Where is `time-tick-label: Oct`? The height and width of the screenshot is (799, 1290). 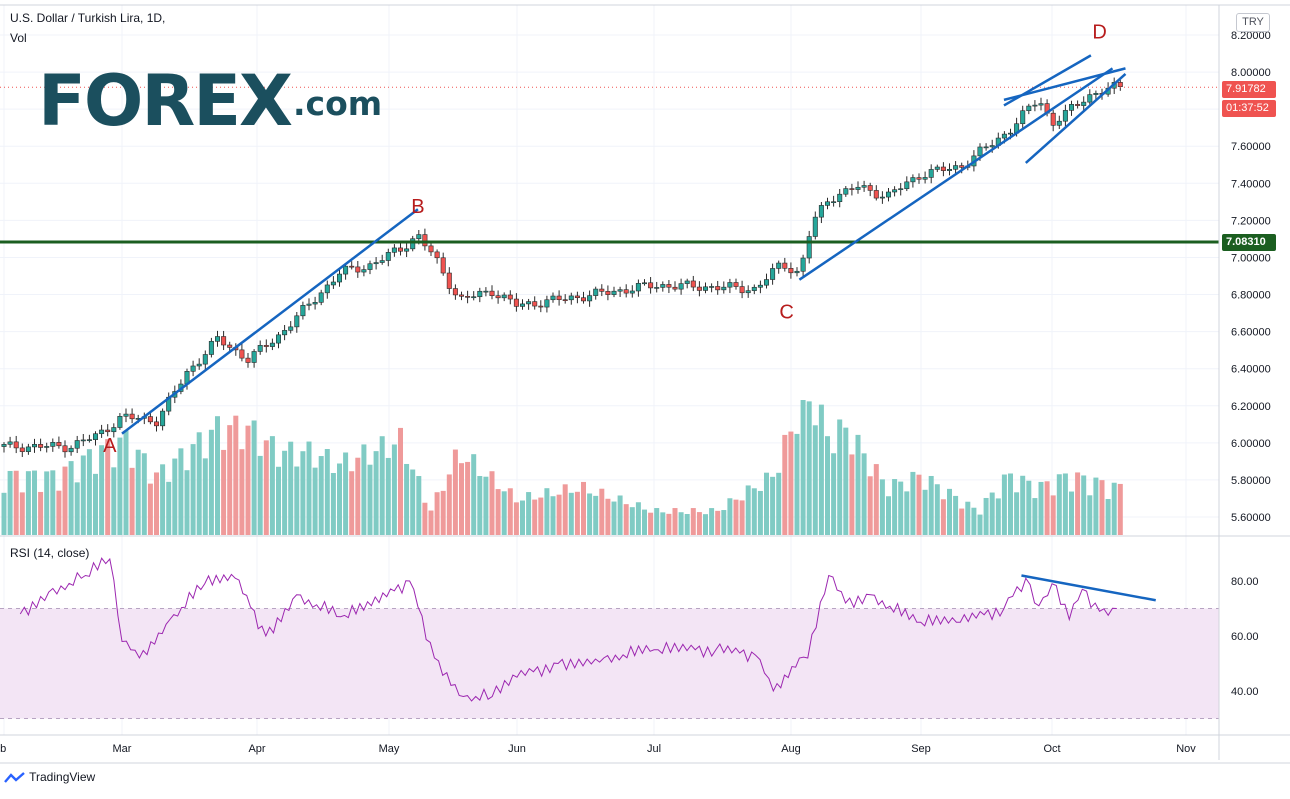 time-tick-label: Oct is located at coordinates (1051, 749).